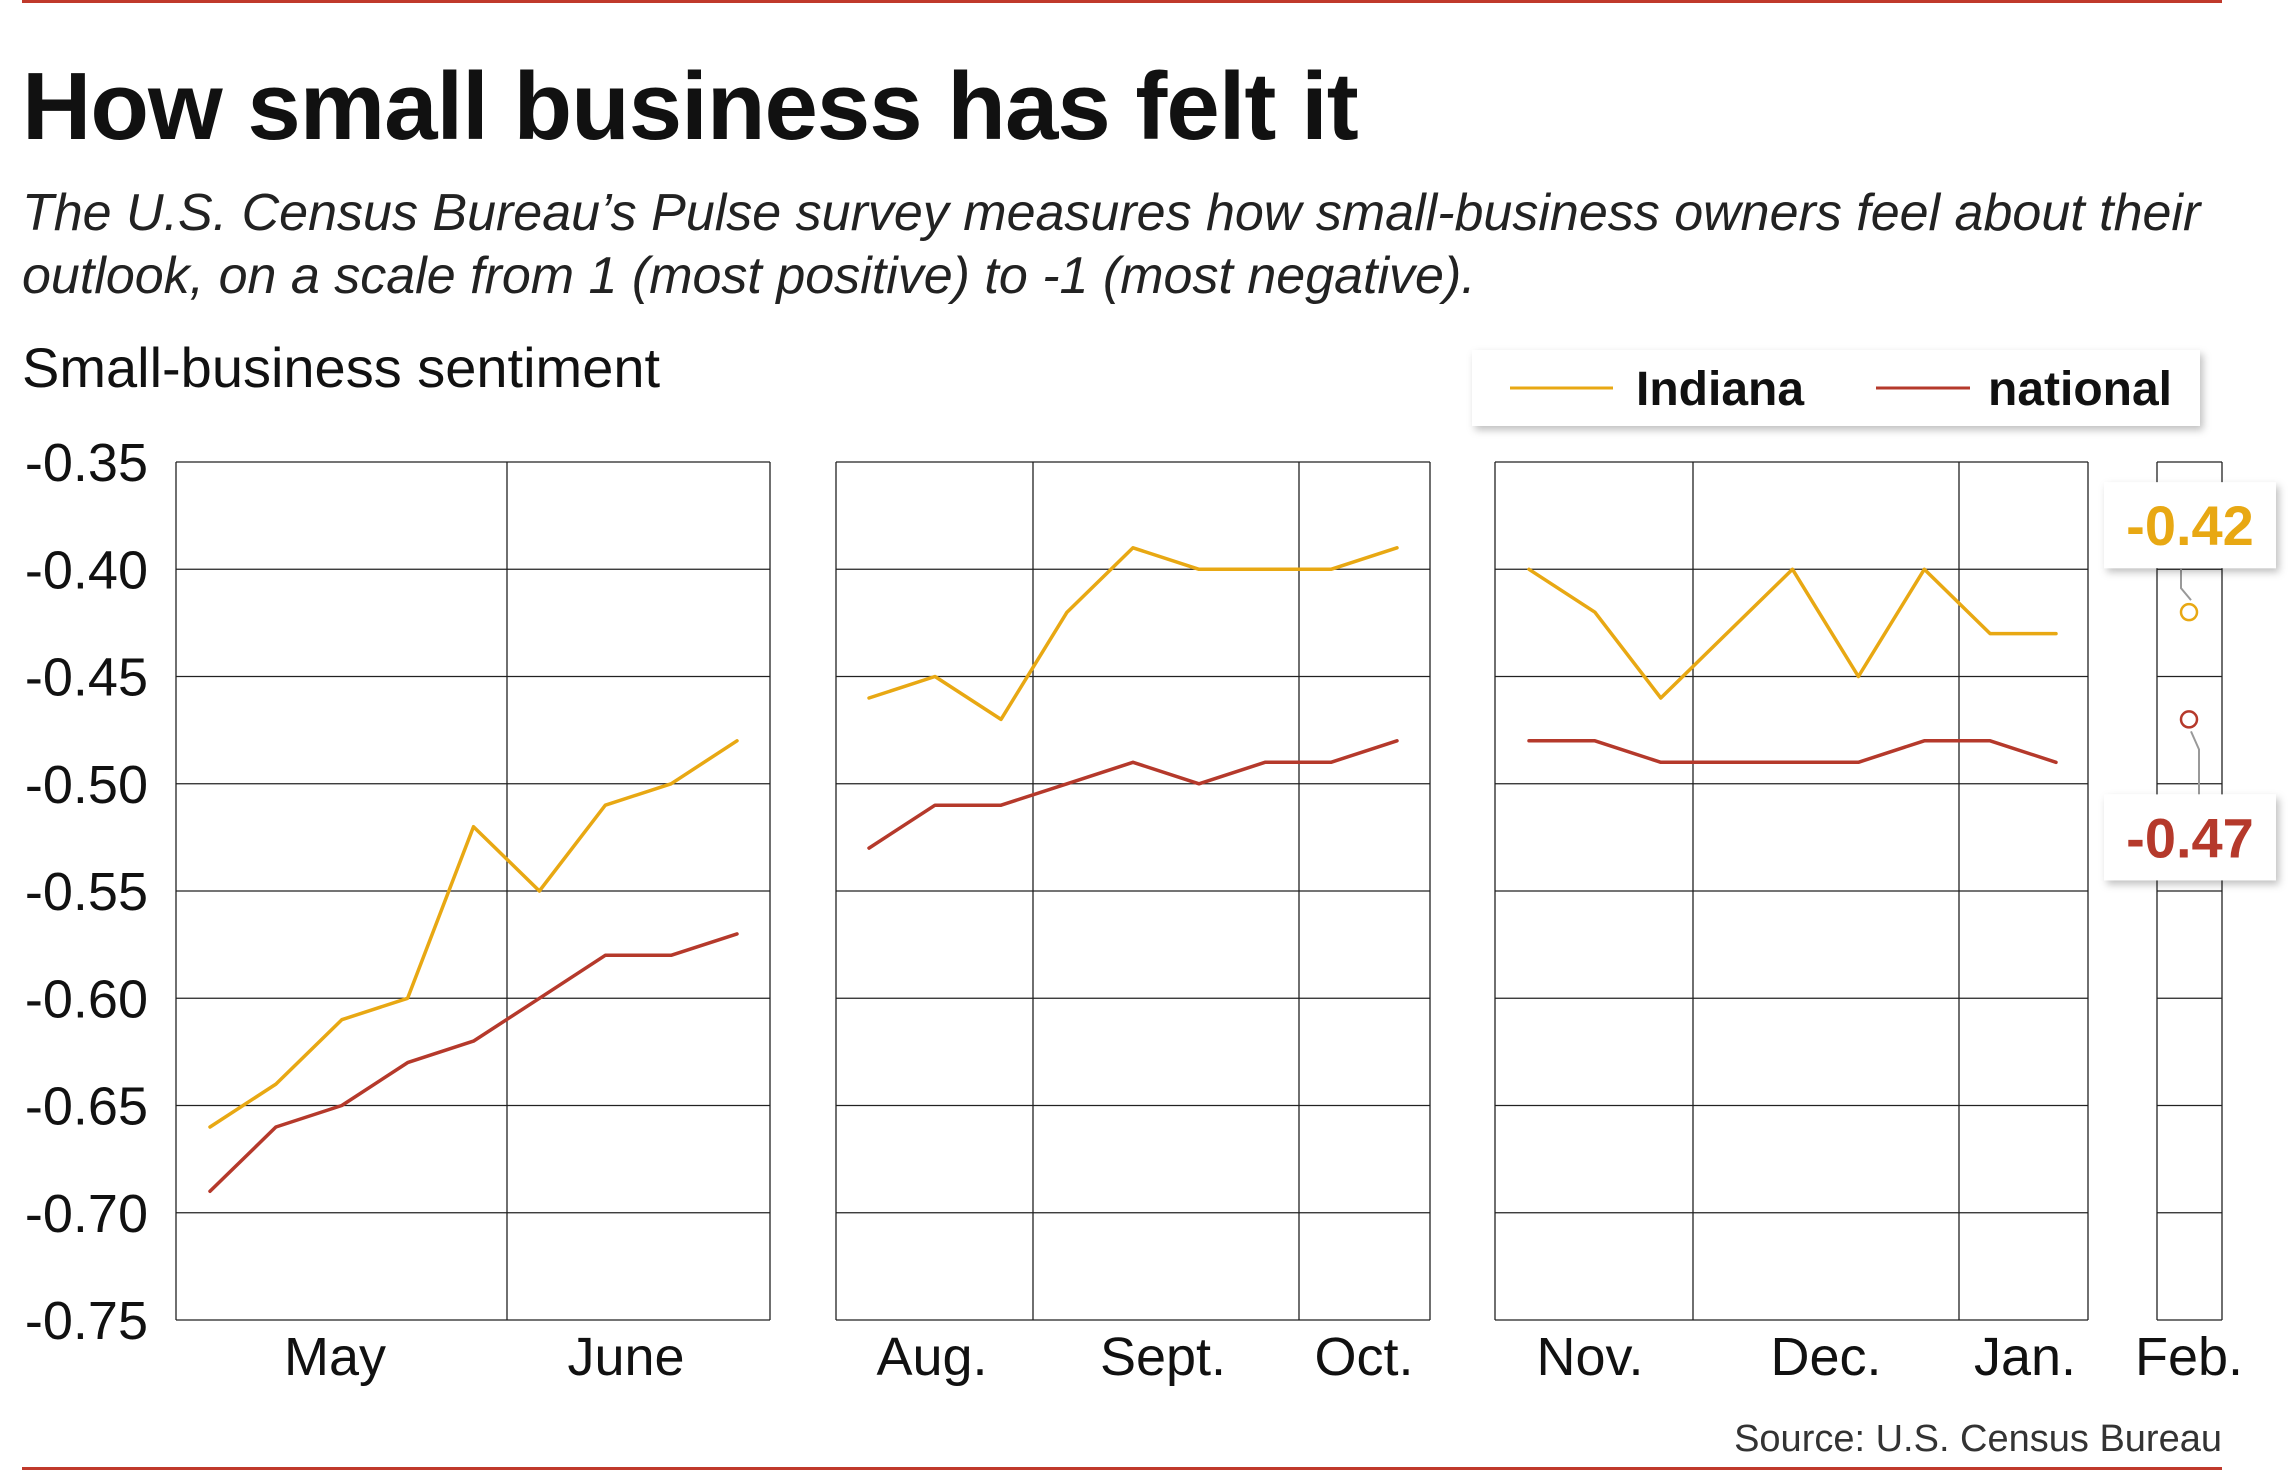 Image resolution: width=2289 pixels, height=1484 pixels. Describe the element at coordinates (625, 1357) in the screenshot. I see `x-tick-label: June` at that location.